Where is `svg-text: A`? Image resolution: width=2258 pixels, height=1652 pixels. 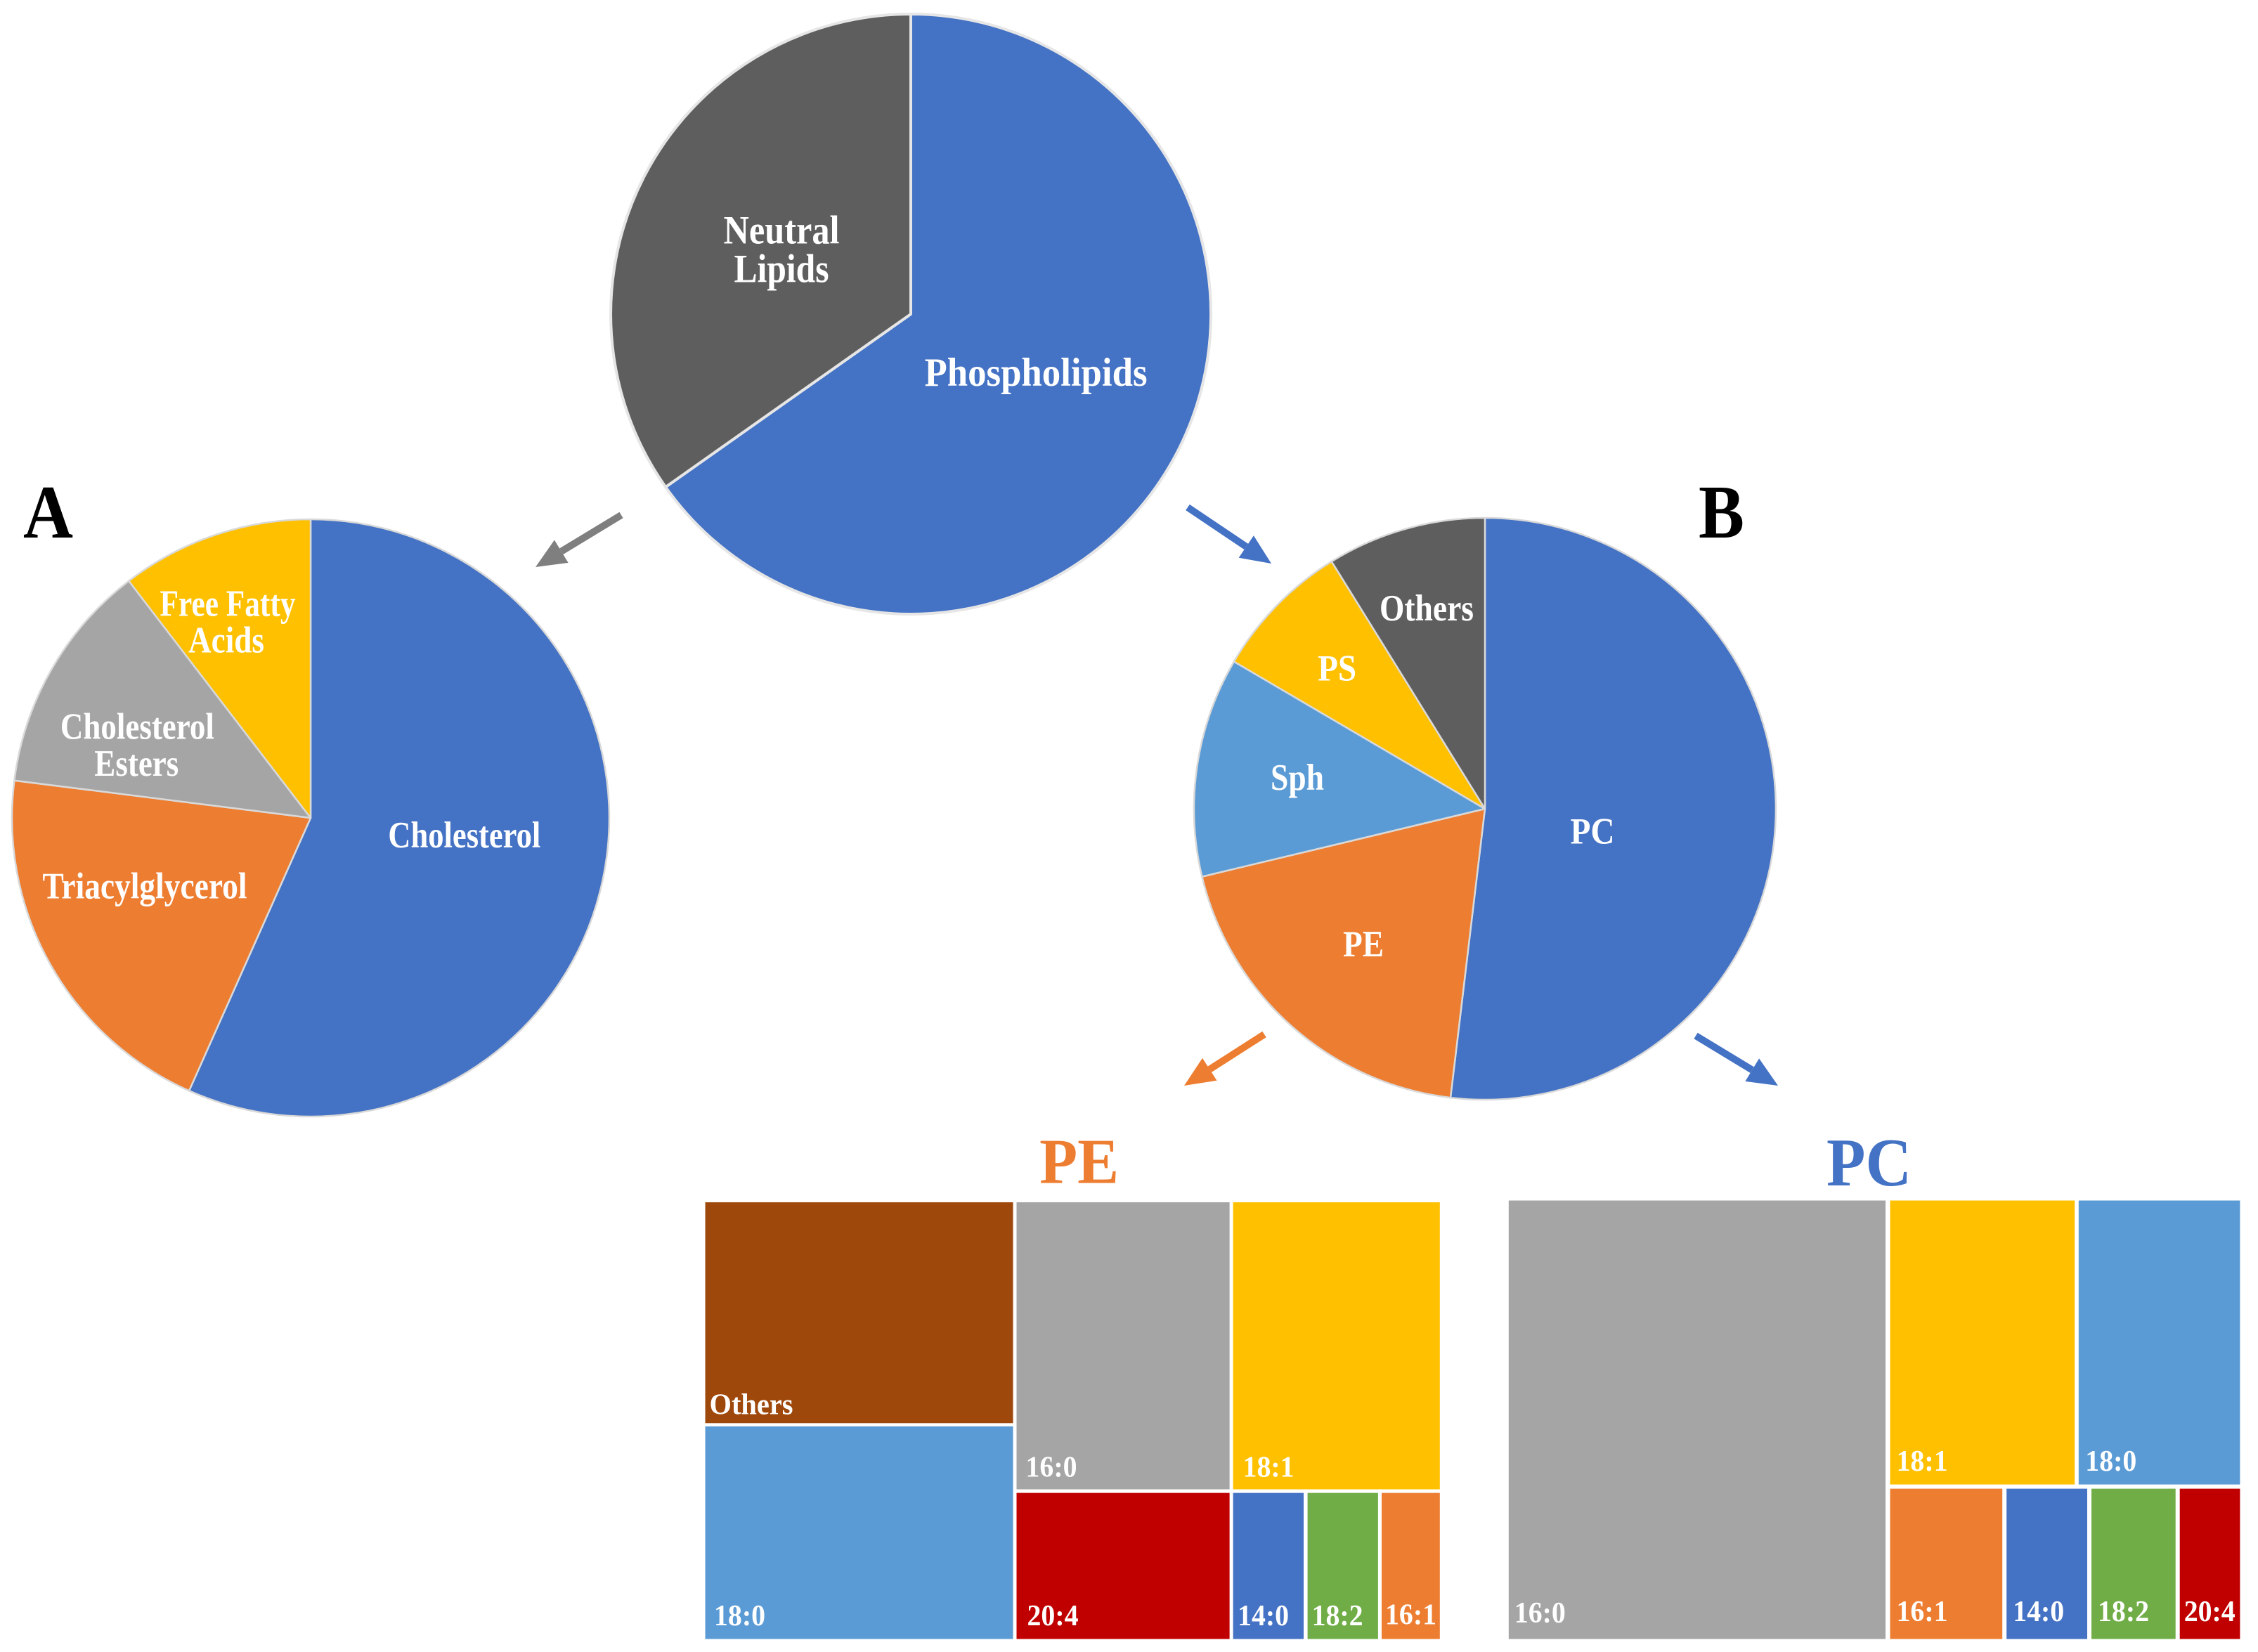 svg-text: A is located at coordinates (48, 512).